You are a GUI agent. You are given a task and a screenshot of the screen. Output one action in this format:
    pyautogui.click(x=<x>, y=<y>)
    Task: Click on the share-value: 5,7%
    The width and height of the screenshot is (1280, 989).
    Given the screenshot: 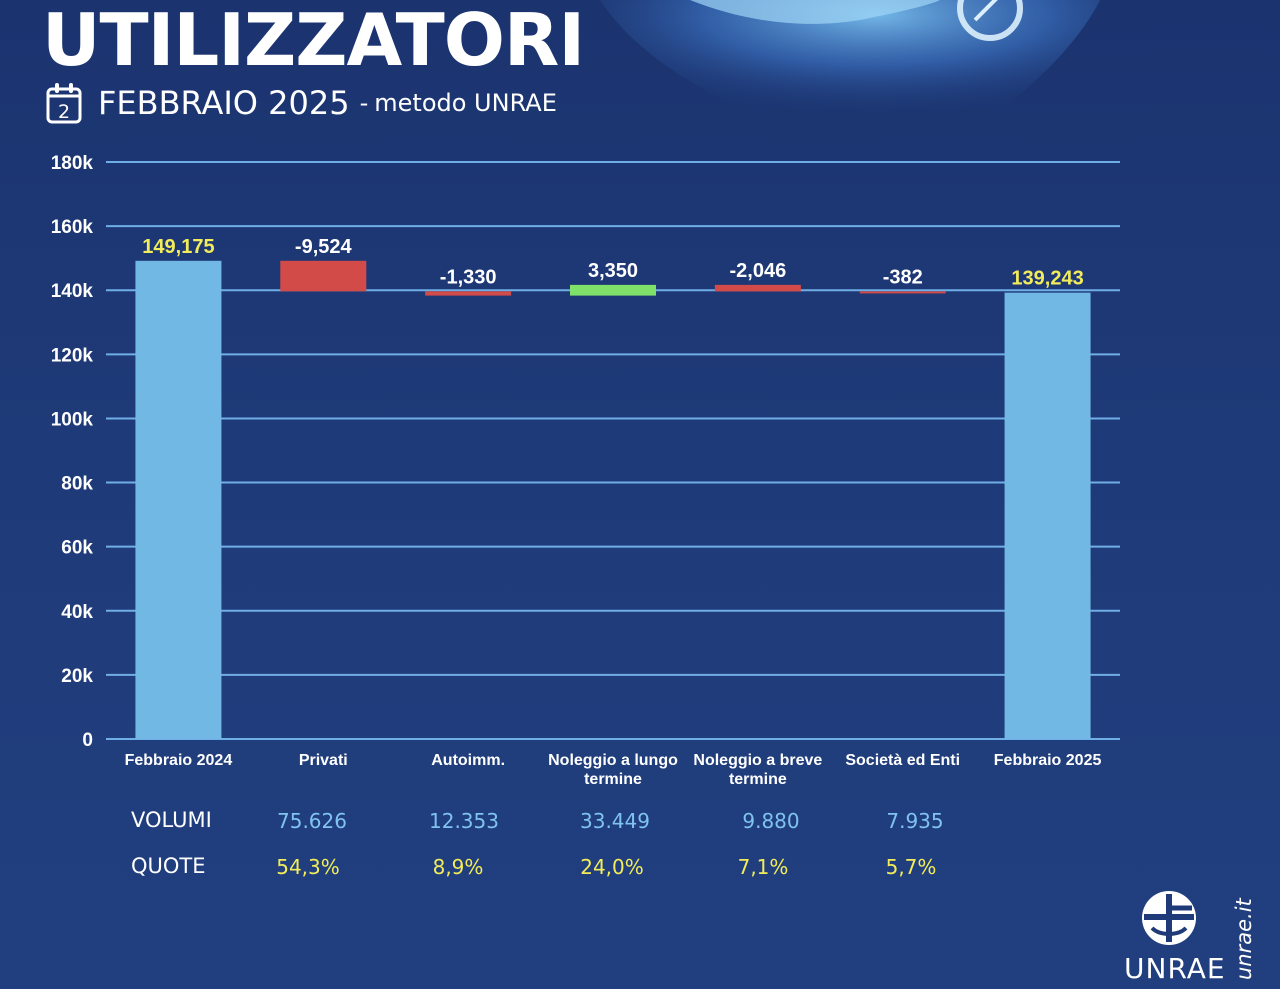 What is the action you would take?
    pyautogui.click(x=911, y=867)
    